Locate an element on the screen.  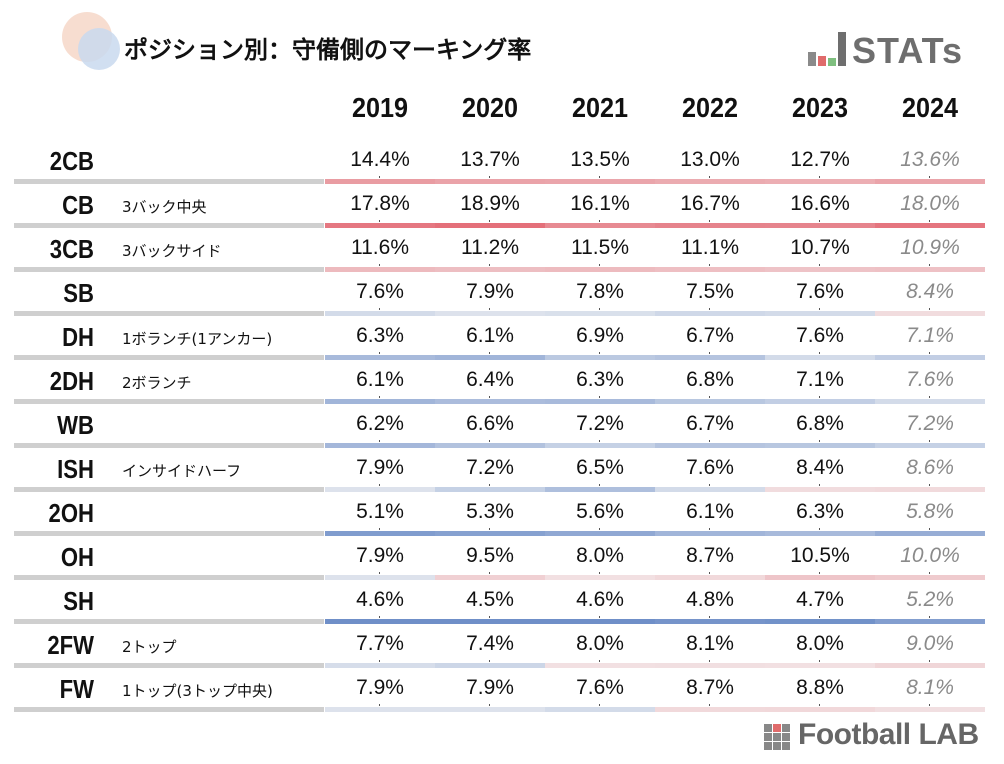
data-cell: 7.9% is located at coordinates (490, 690).